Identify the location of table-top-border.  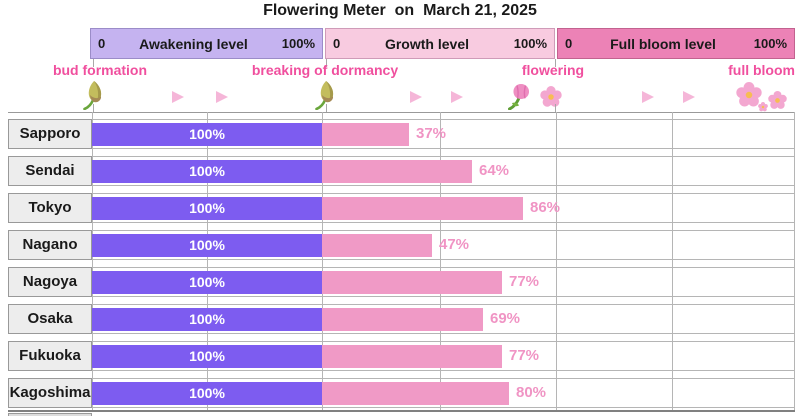
(401, 112).